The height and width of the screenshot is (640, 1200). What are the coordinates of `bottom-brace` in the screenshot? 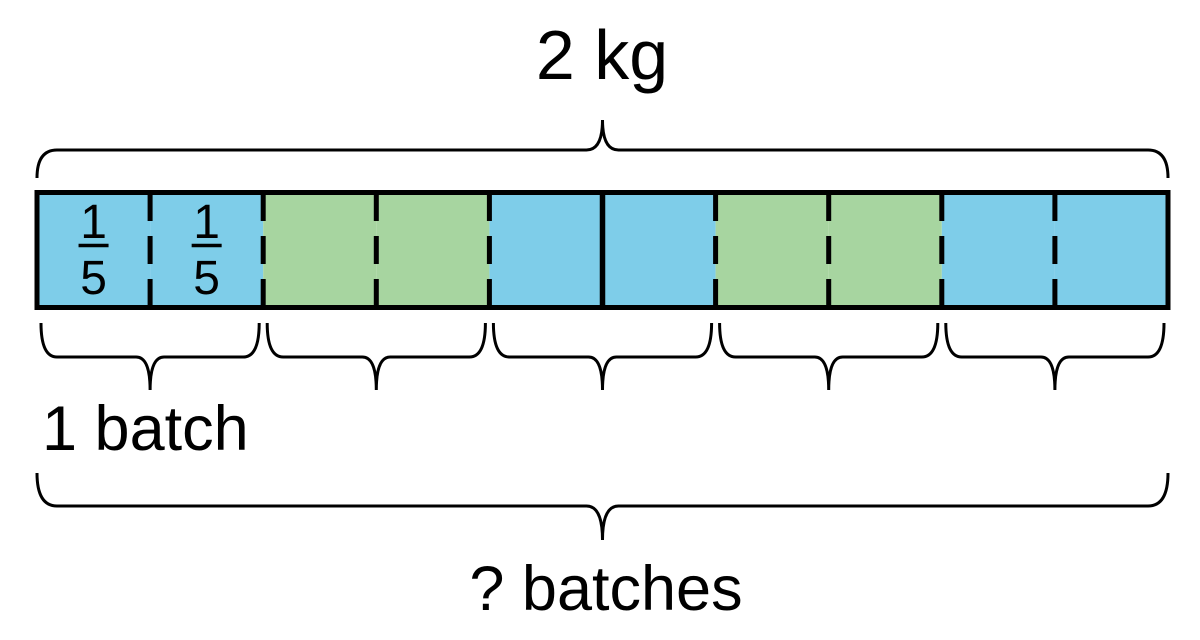 It's located at (602, 506).